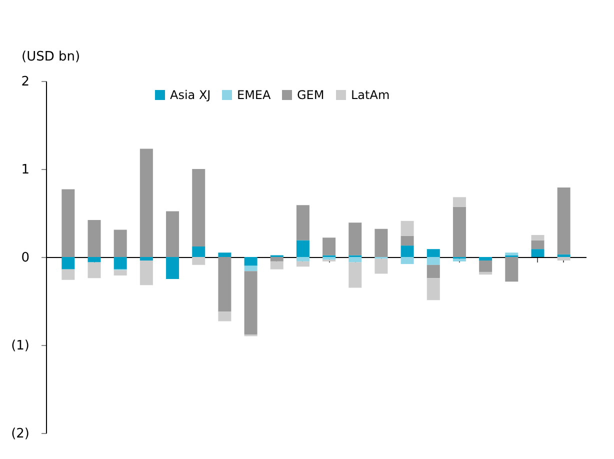 The width and height of the screenshot is (614, 459). Describe the element at coordinates (254, 95) in the screenshot. I see `legend-label: EMEA` at that location.